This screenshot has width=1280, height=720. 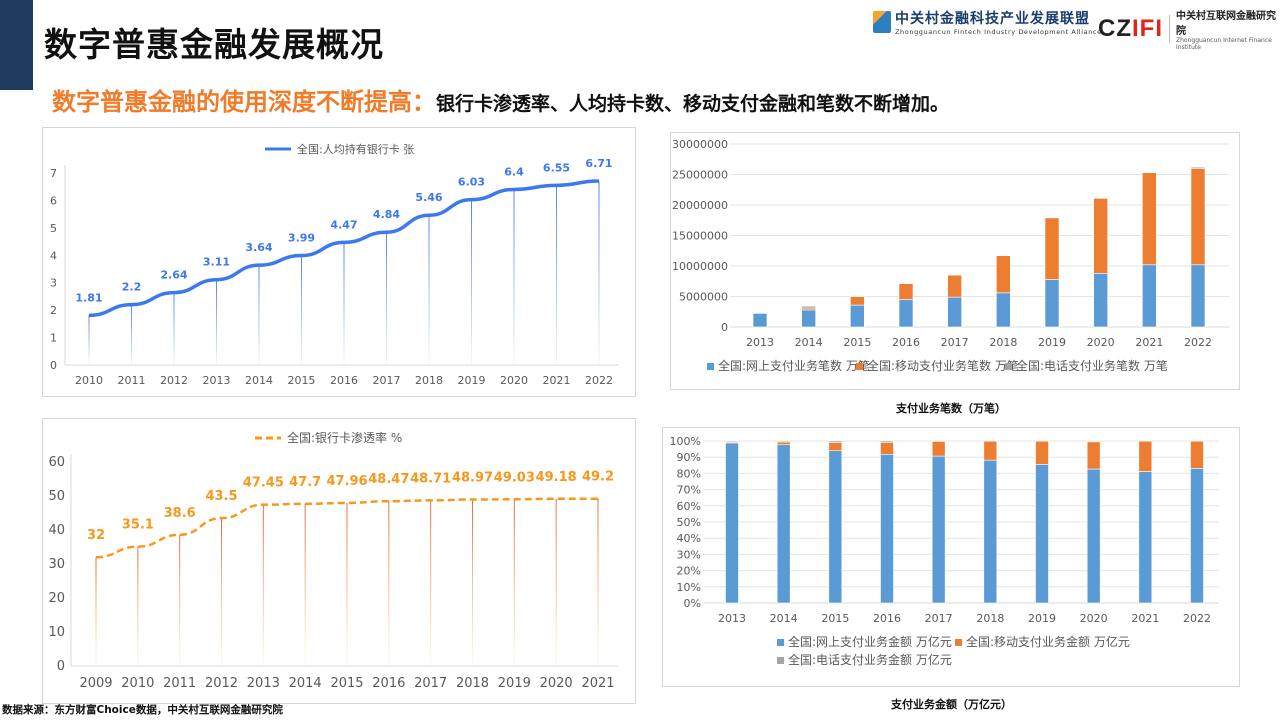 I want to click on legend-label: 全国:电话支付业务金额 万亿元, so click(x=870, y=659).